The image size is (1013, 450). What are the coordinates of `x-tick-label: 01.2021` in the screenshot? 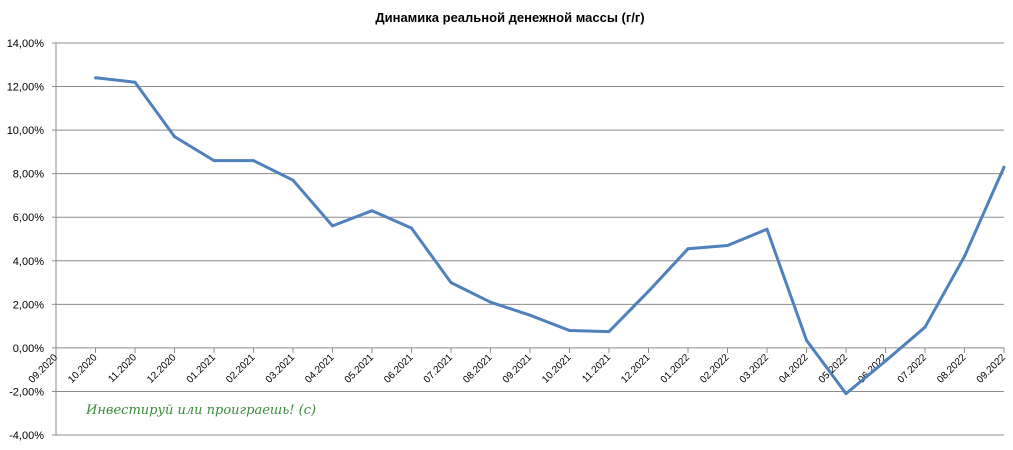 It's located at (202, 369).